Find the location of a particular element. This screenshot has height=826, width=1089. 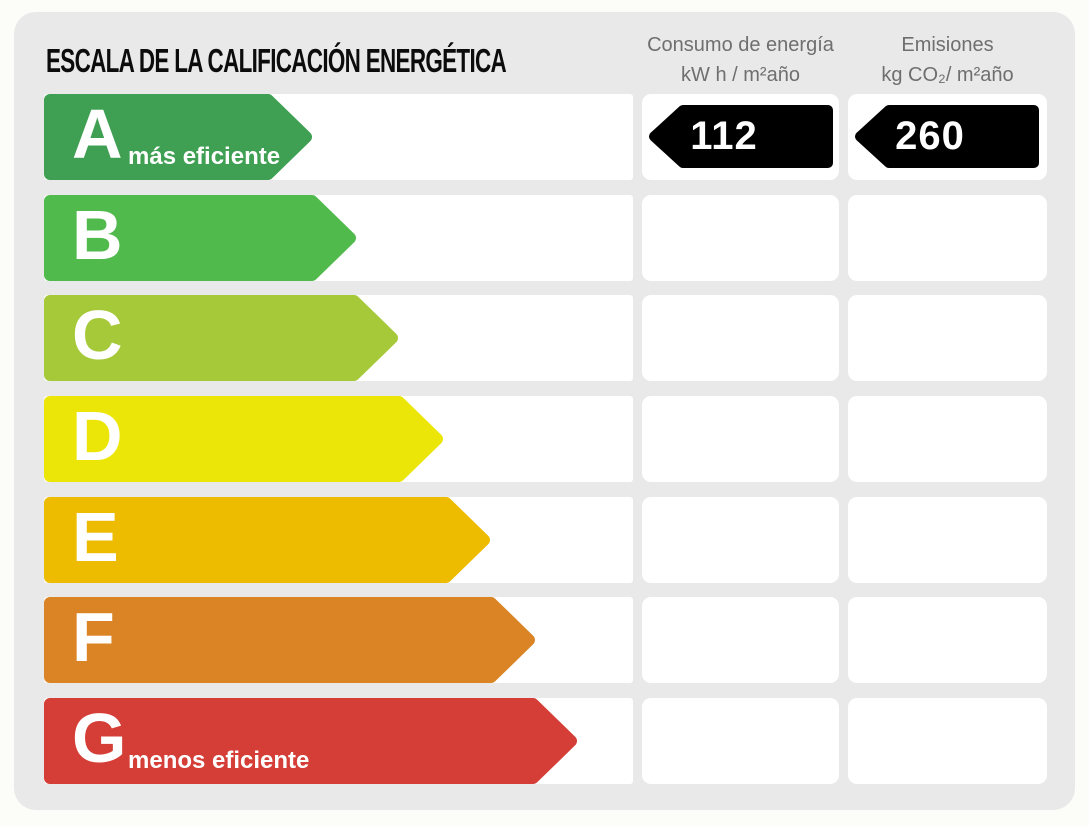

consumo-value: 112 is located at coordinates (724, 136).